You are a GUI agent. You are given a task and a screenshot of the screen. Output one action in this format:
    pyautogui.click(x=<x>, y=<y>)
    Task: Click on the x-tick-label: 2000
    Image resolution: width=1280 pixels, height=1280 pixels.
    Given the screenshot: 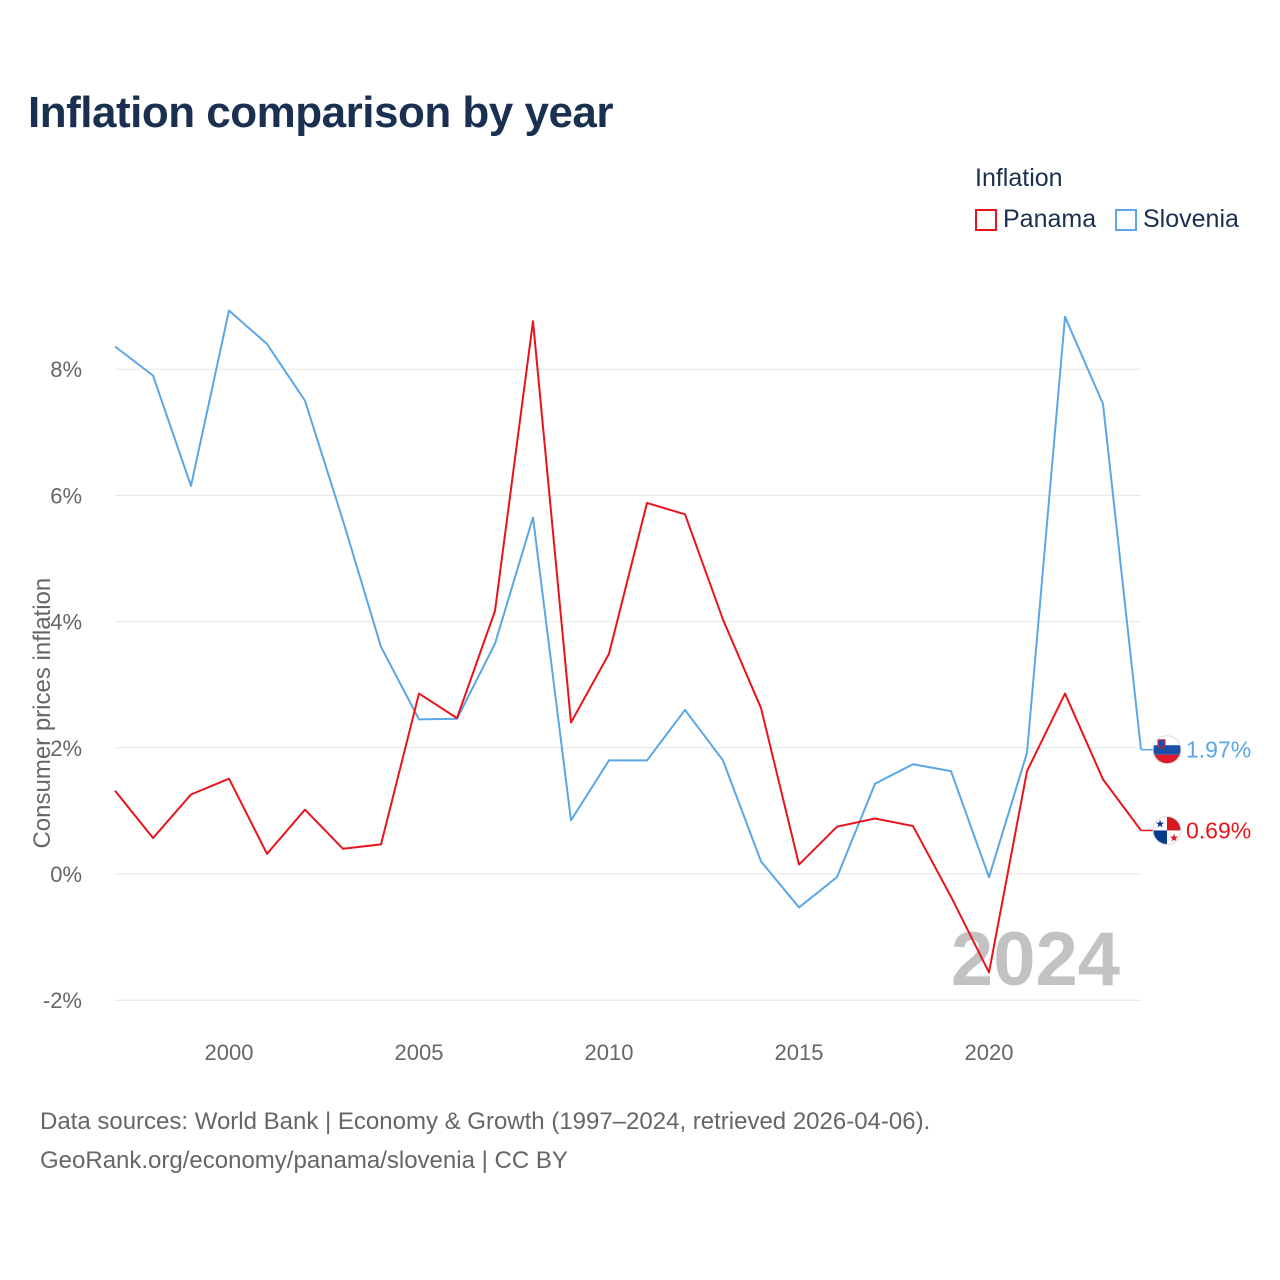 What is the action you would take?
    pyautogui.click(x=229, y=1052)
    